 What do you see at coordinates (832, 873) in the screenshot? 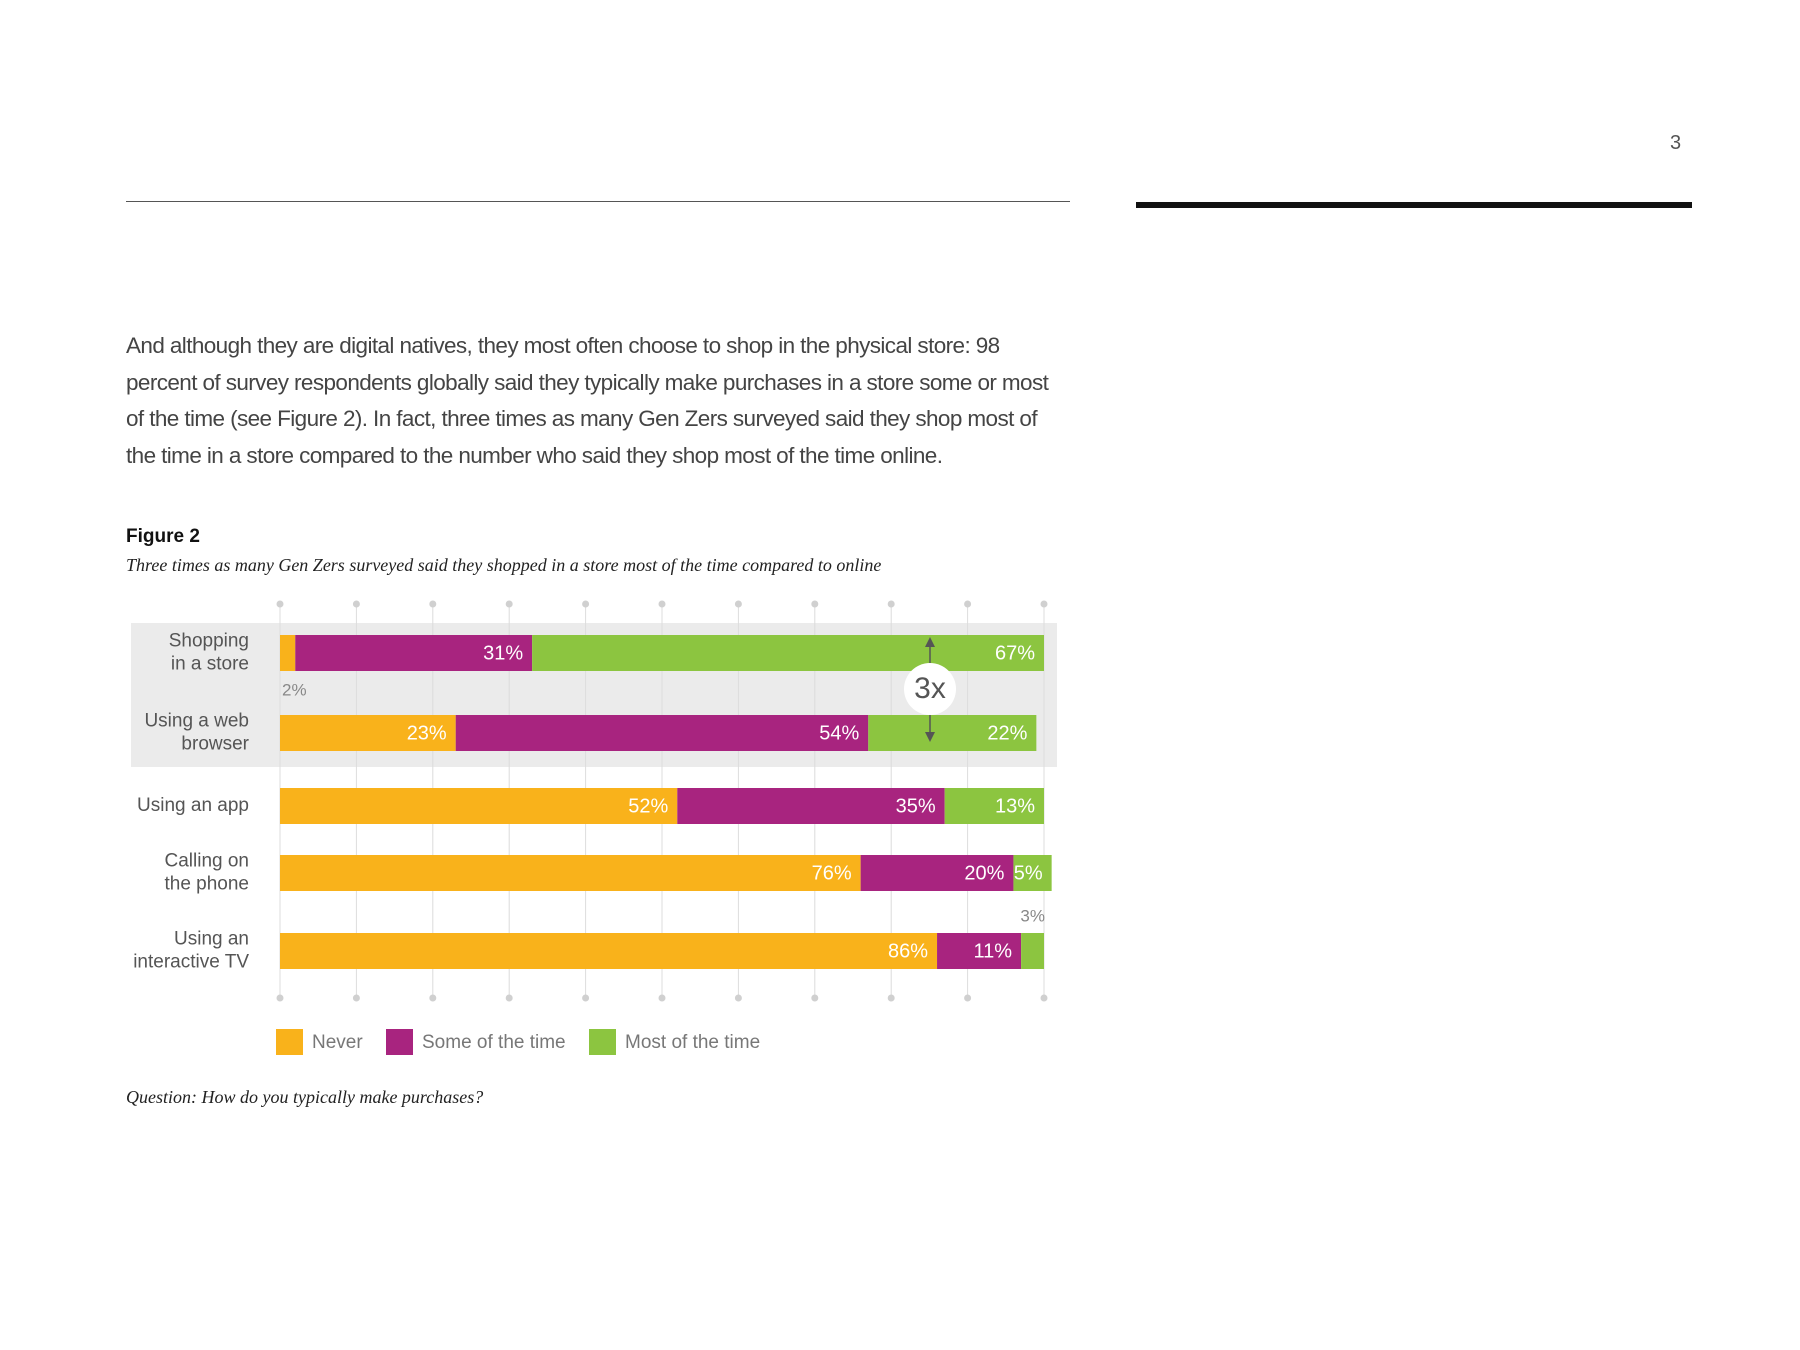
I see `value-label: 76%` at bounding box center [832, 873].